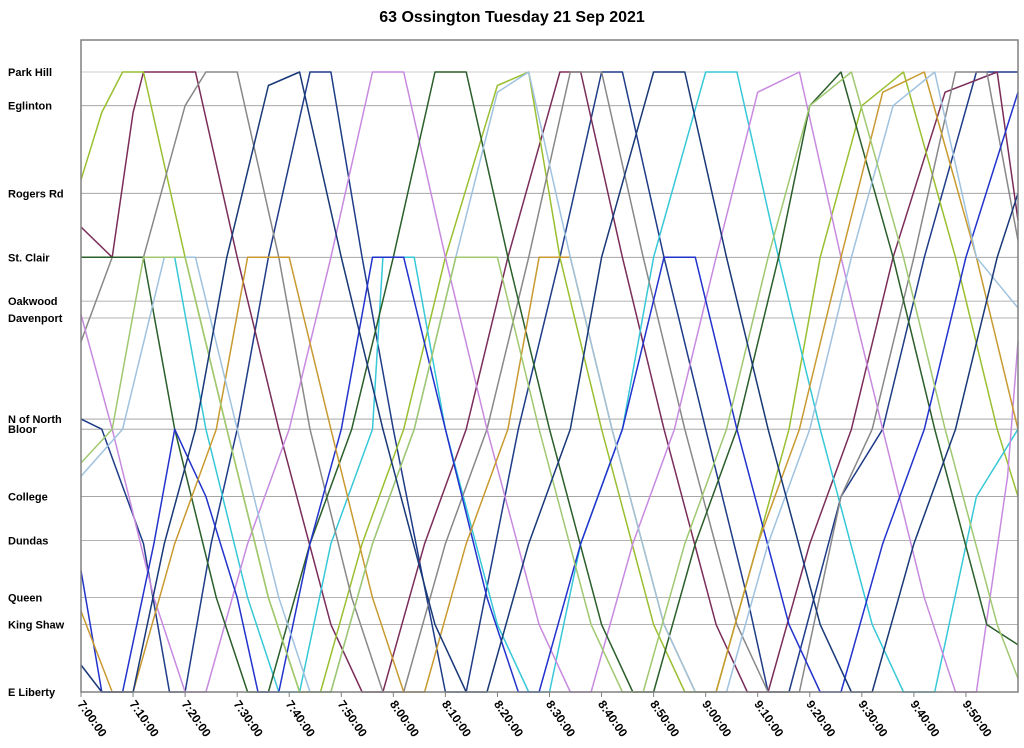 Image resolution: width=1024 pixels, height=748 pixels. Describe the element at coordinates (30, 107) in the screenshot. I see `stop-label-eglinton: Eglinton` at that location.